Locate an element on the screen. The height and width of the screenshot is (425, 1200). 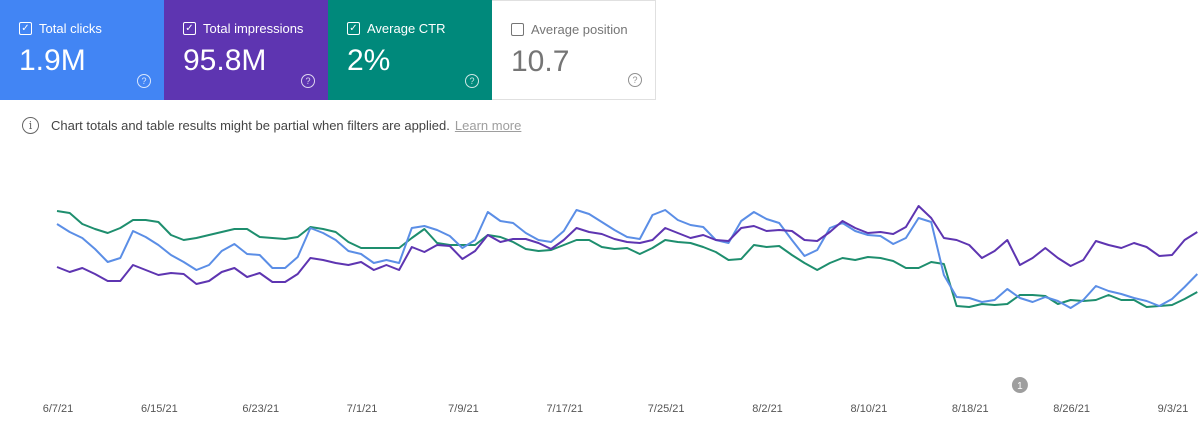
metric-card-total-impressions: ✓ Total impressions 95.8M ? is located at coordinates (246, 50).